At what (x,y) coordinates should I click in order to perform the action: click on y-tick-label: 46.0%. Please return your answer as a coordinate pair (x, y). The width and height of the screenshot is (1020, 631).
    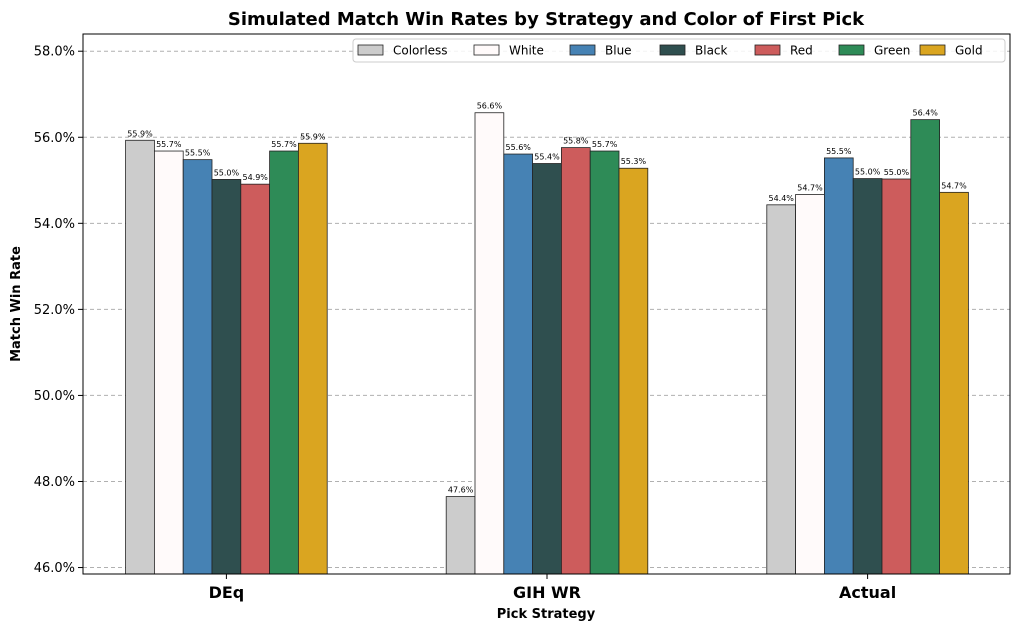
    Looking at the image, I should click on (54, 568).